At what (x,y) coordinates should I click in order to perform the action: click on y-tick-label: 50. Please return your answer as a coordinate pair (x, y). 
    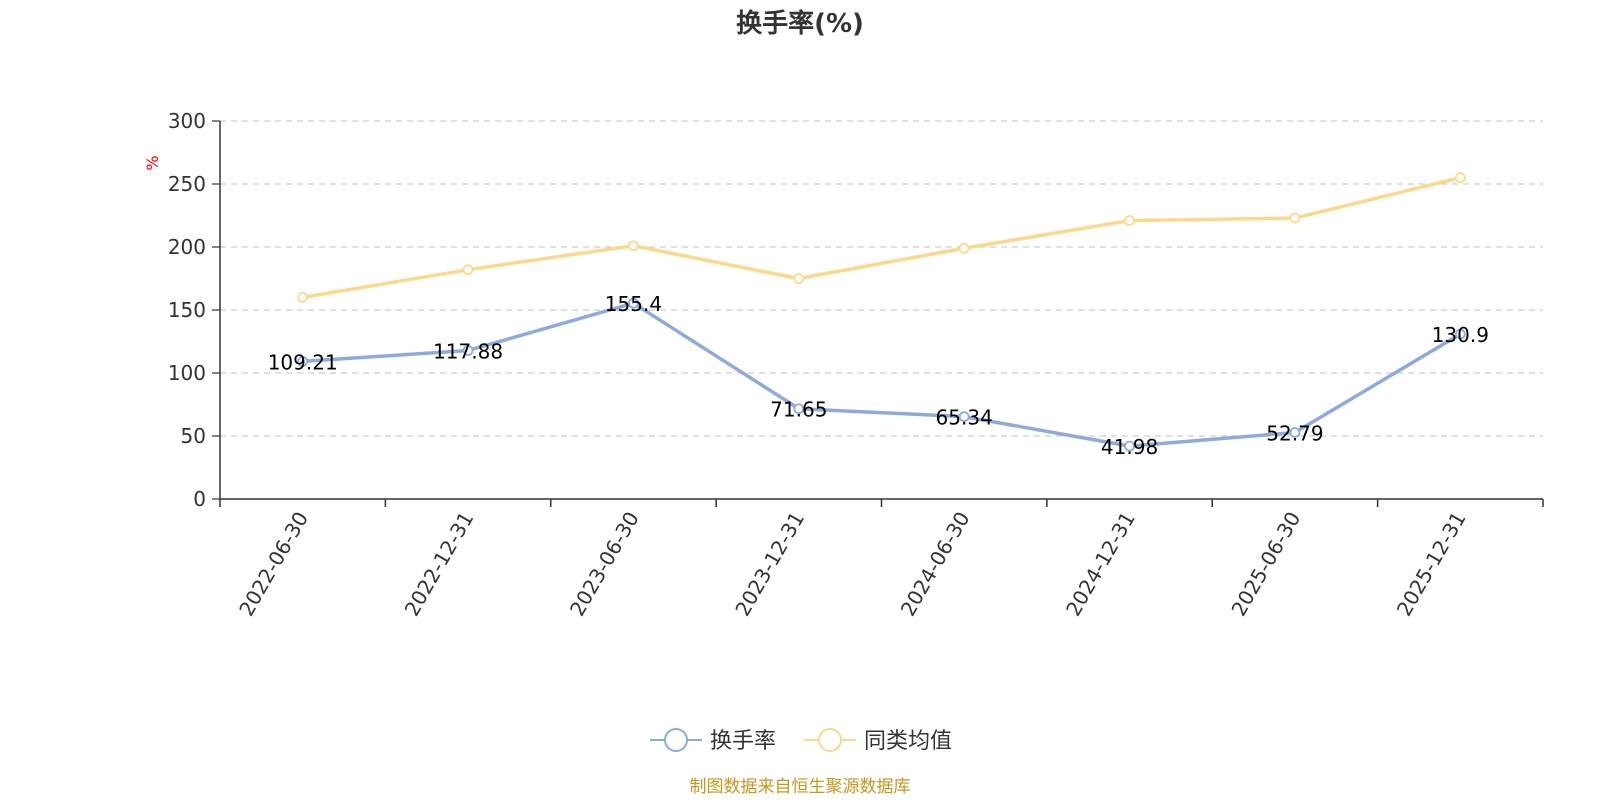
    Looking at the image, I should click on (193, 436).